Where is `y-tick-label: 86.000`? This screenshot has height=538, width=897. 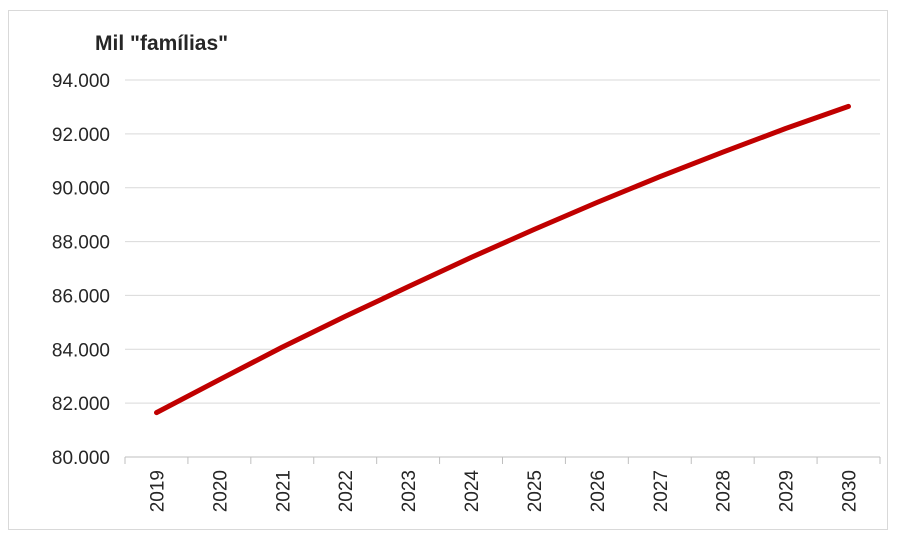
y-tick-label: 86.000 is located at coordinates (81, 296).